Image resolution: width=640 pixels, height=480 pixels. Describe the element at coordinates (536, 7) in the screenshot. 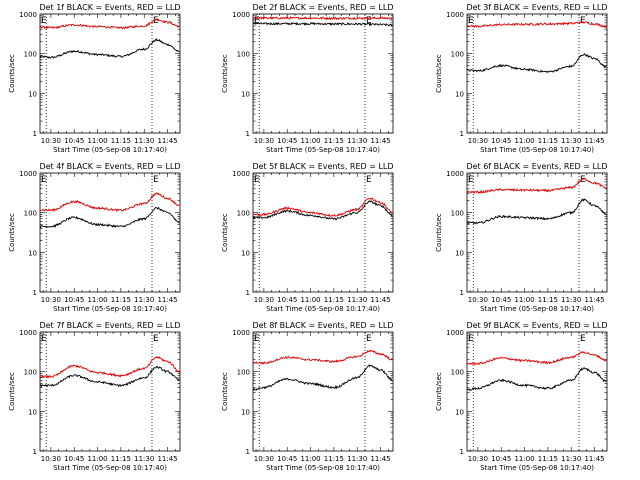

I see `panel-title: Det 3f BLACK = Events, RED = LLD` at that location.